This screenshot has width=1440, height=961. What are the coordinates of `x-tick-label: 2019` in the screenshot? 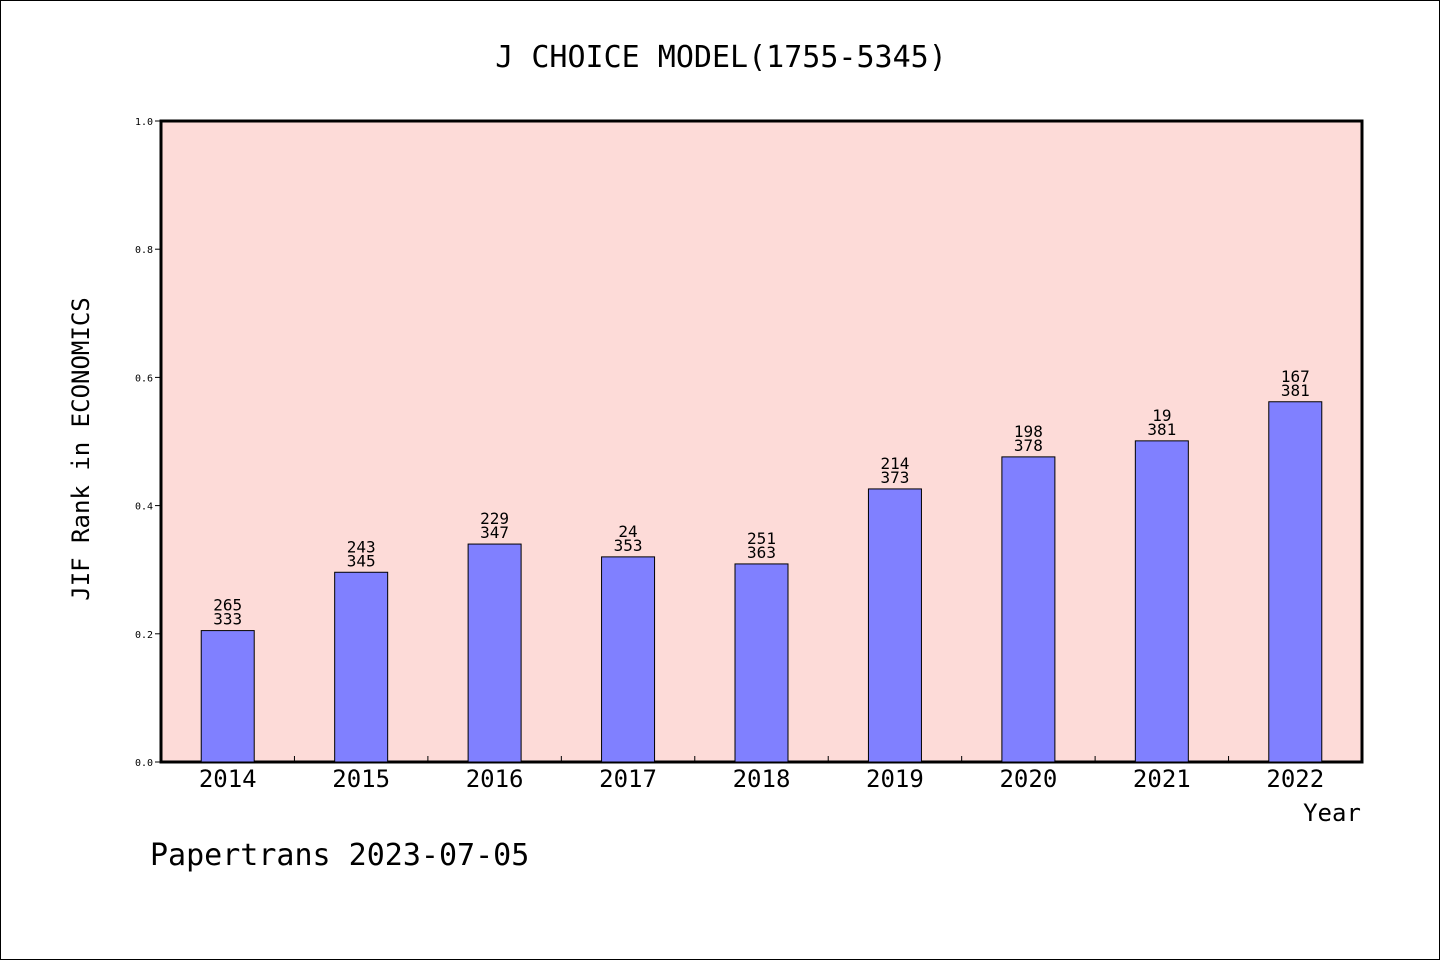 It's located at (895, 779).